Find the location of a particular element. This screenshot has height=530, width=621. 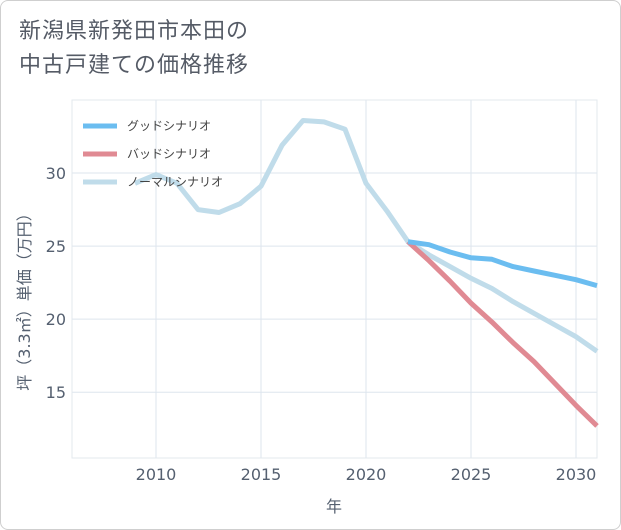

y-axis-label: 坪（3.3㎡）単価（万円） is located at coordinates (24, 297).